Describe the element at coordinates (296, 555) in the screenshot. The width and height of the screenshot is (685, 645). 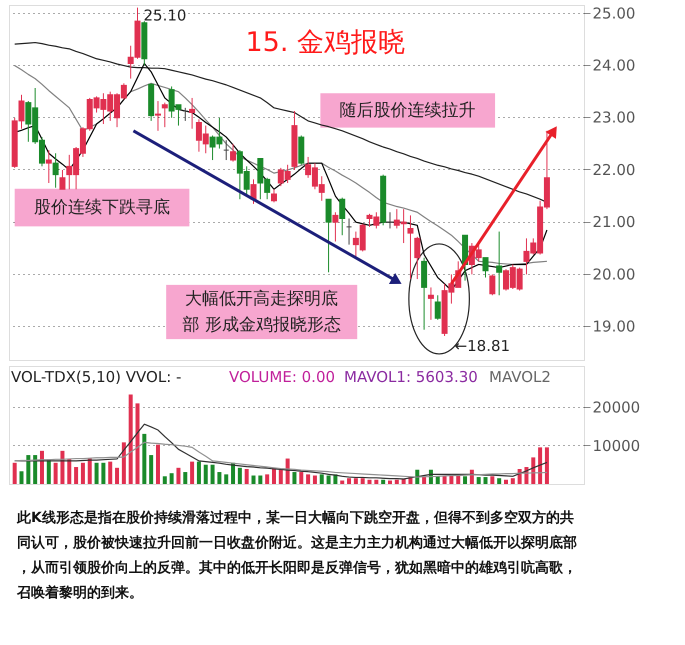
I see `text: 此K线形态是指在股价持续滑落过程中，某一日大幅向下跳空开盘，但得不到多空双方的共同认可，股价被快速拉升回前一日收盘价附近。这是主力主力机构通过大幅低开以探明底部，从而引领股价向上的反弹。其中的低开长阳即是反弹信号，犹如黑暗中的雄鸡引吭高歌，召唤着黎明的到来。` at that location.